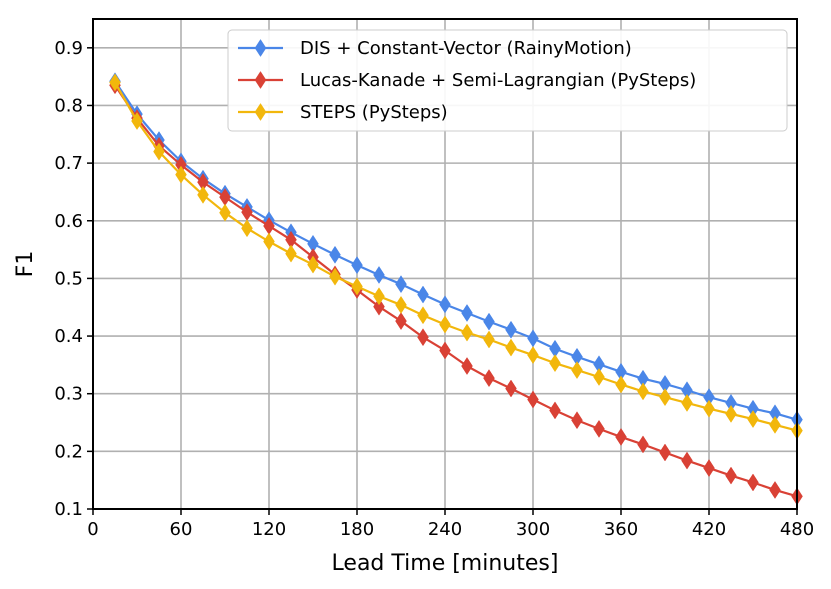 Image resolution: width=831 pixels, height=589 pixels. I want to click on x-tick-label: 480, so click(797, 529).